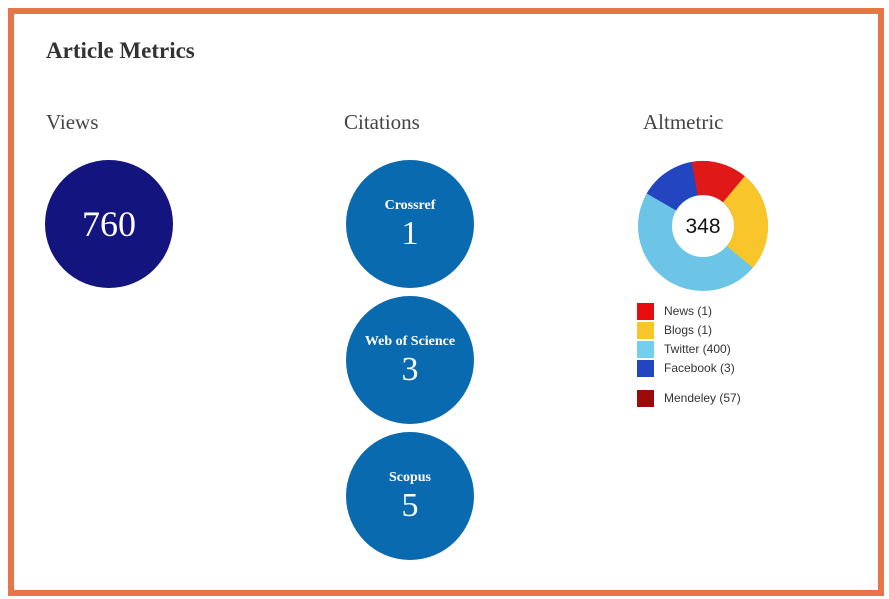 Image resolution: width=889 pixels, height=599 pixels. I want to click on views-badge: 760, so click(109, 224).